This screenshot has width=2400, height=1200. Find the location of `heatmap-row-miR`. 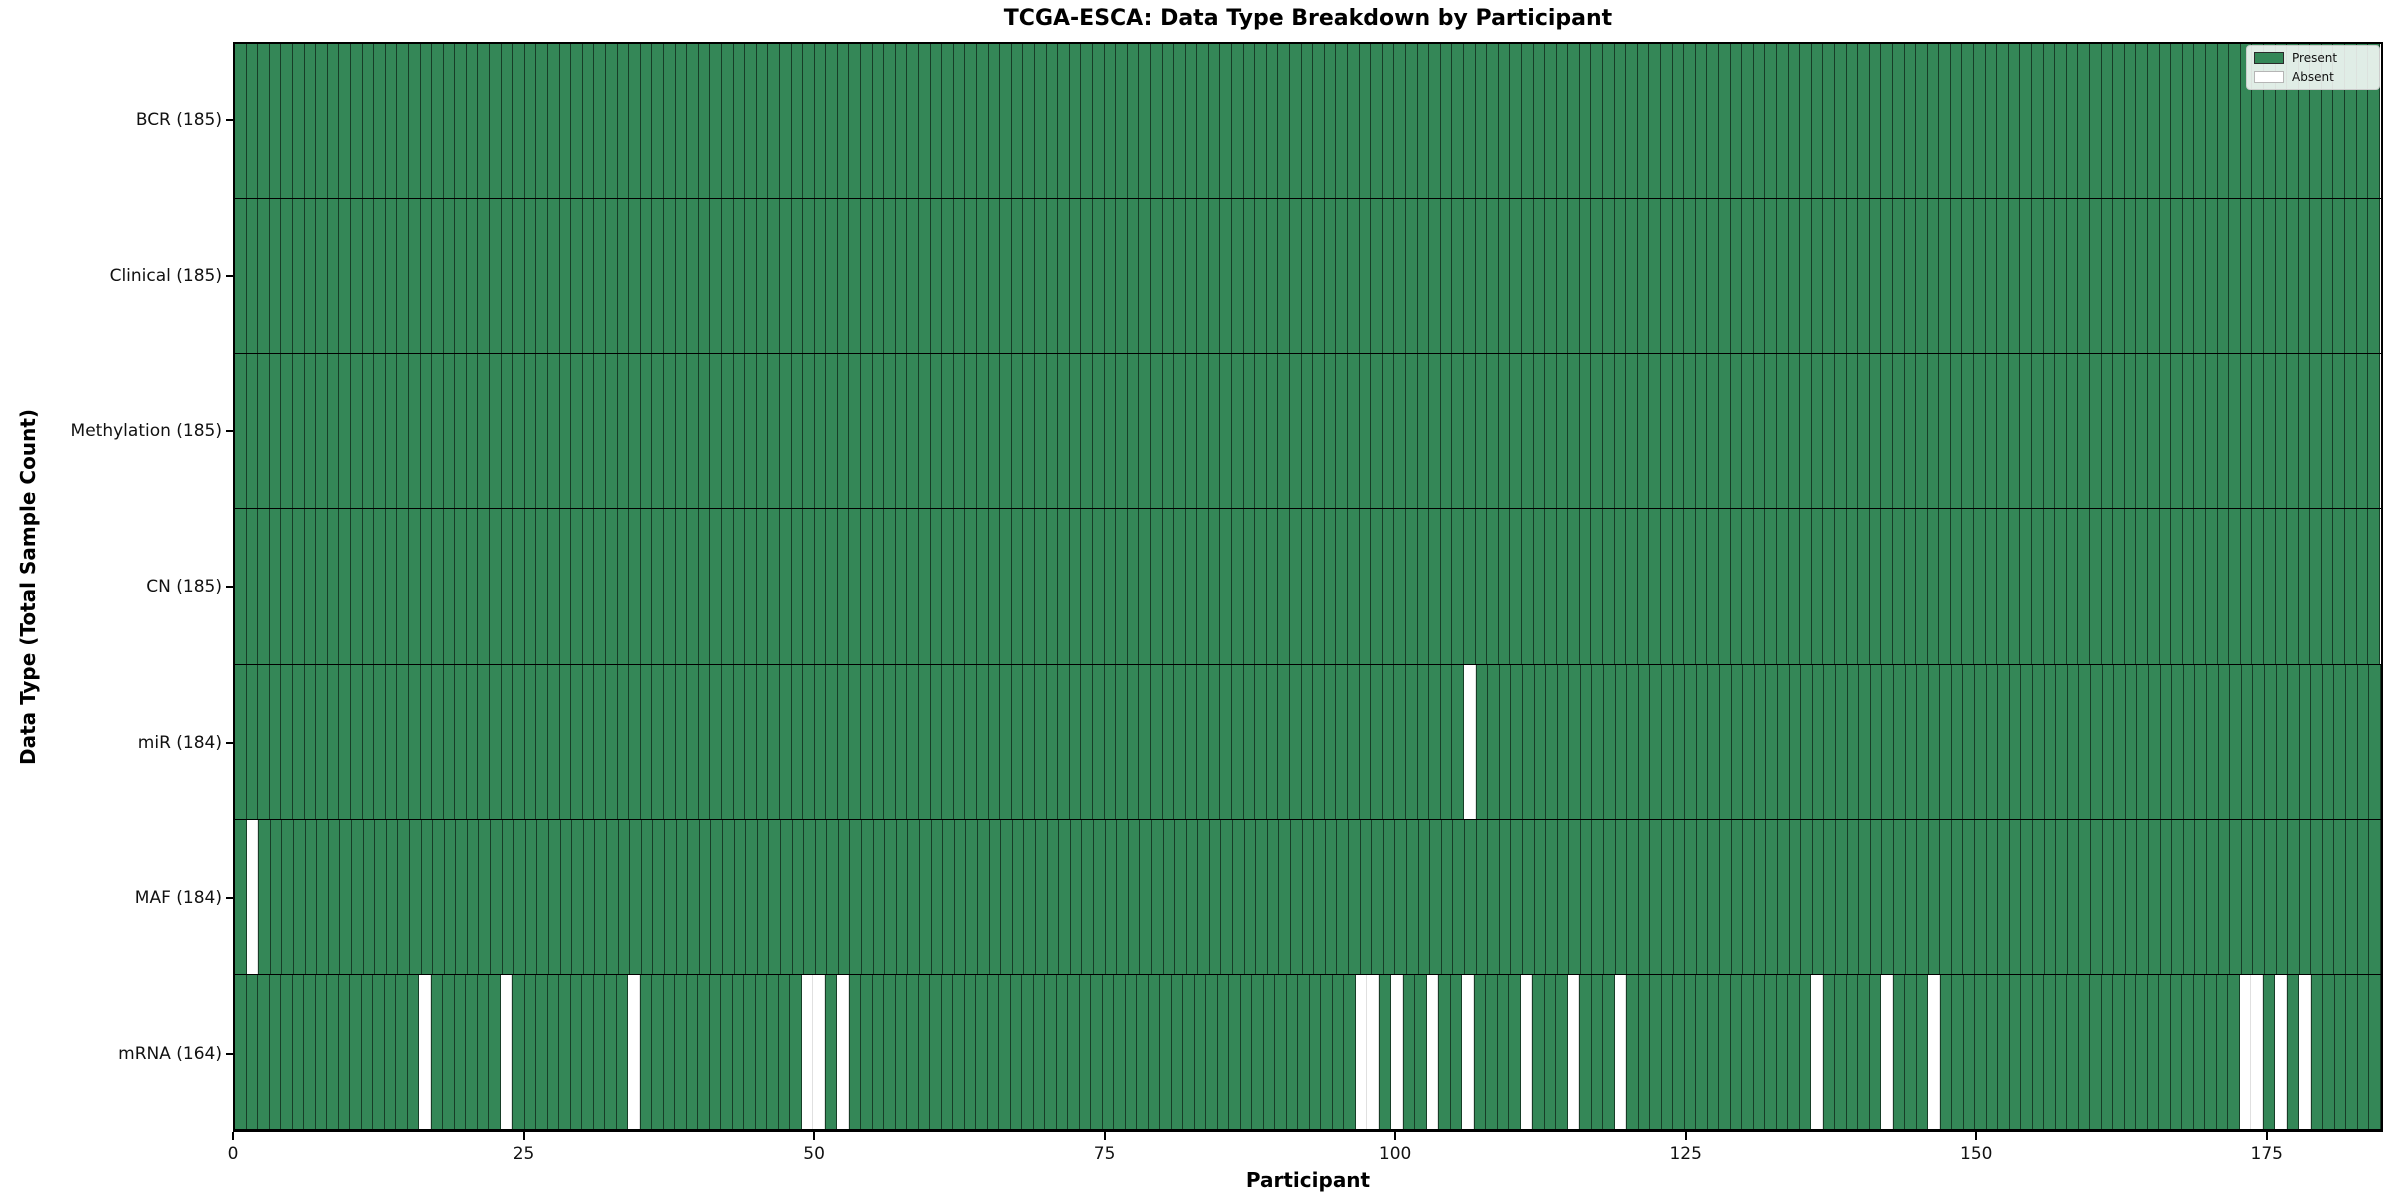

heatmap-row-miR is located at coordinates (1308, 742).